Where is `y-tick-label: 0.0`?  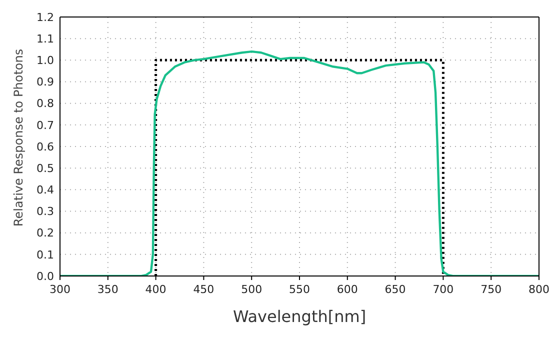 y-tick-label: 0.0 is located at coordinates (45, 276).